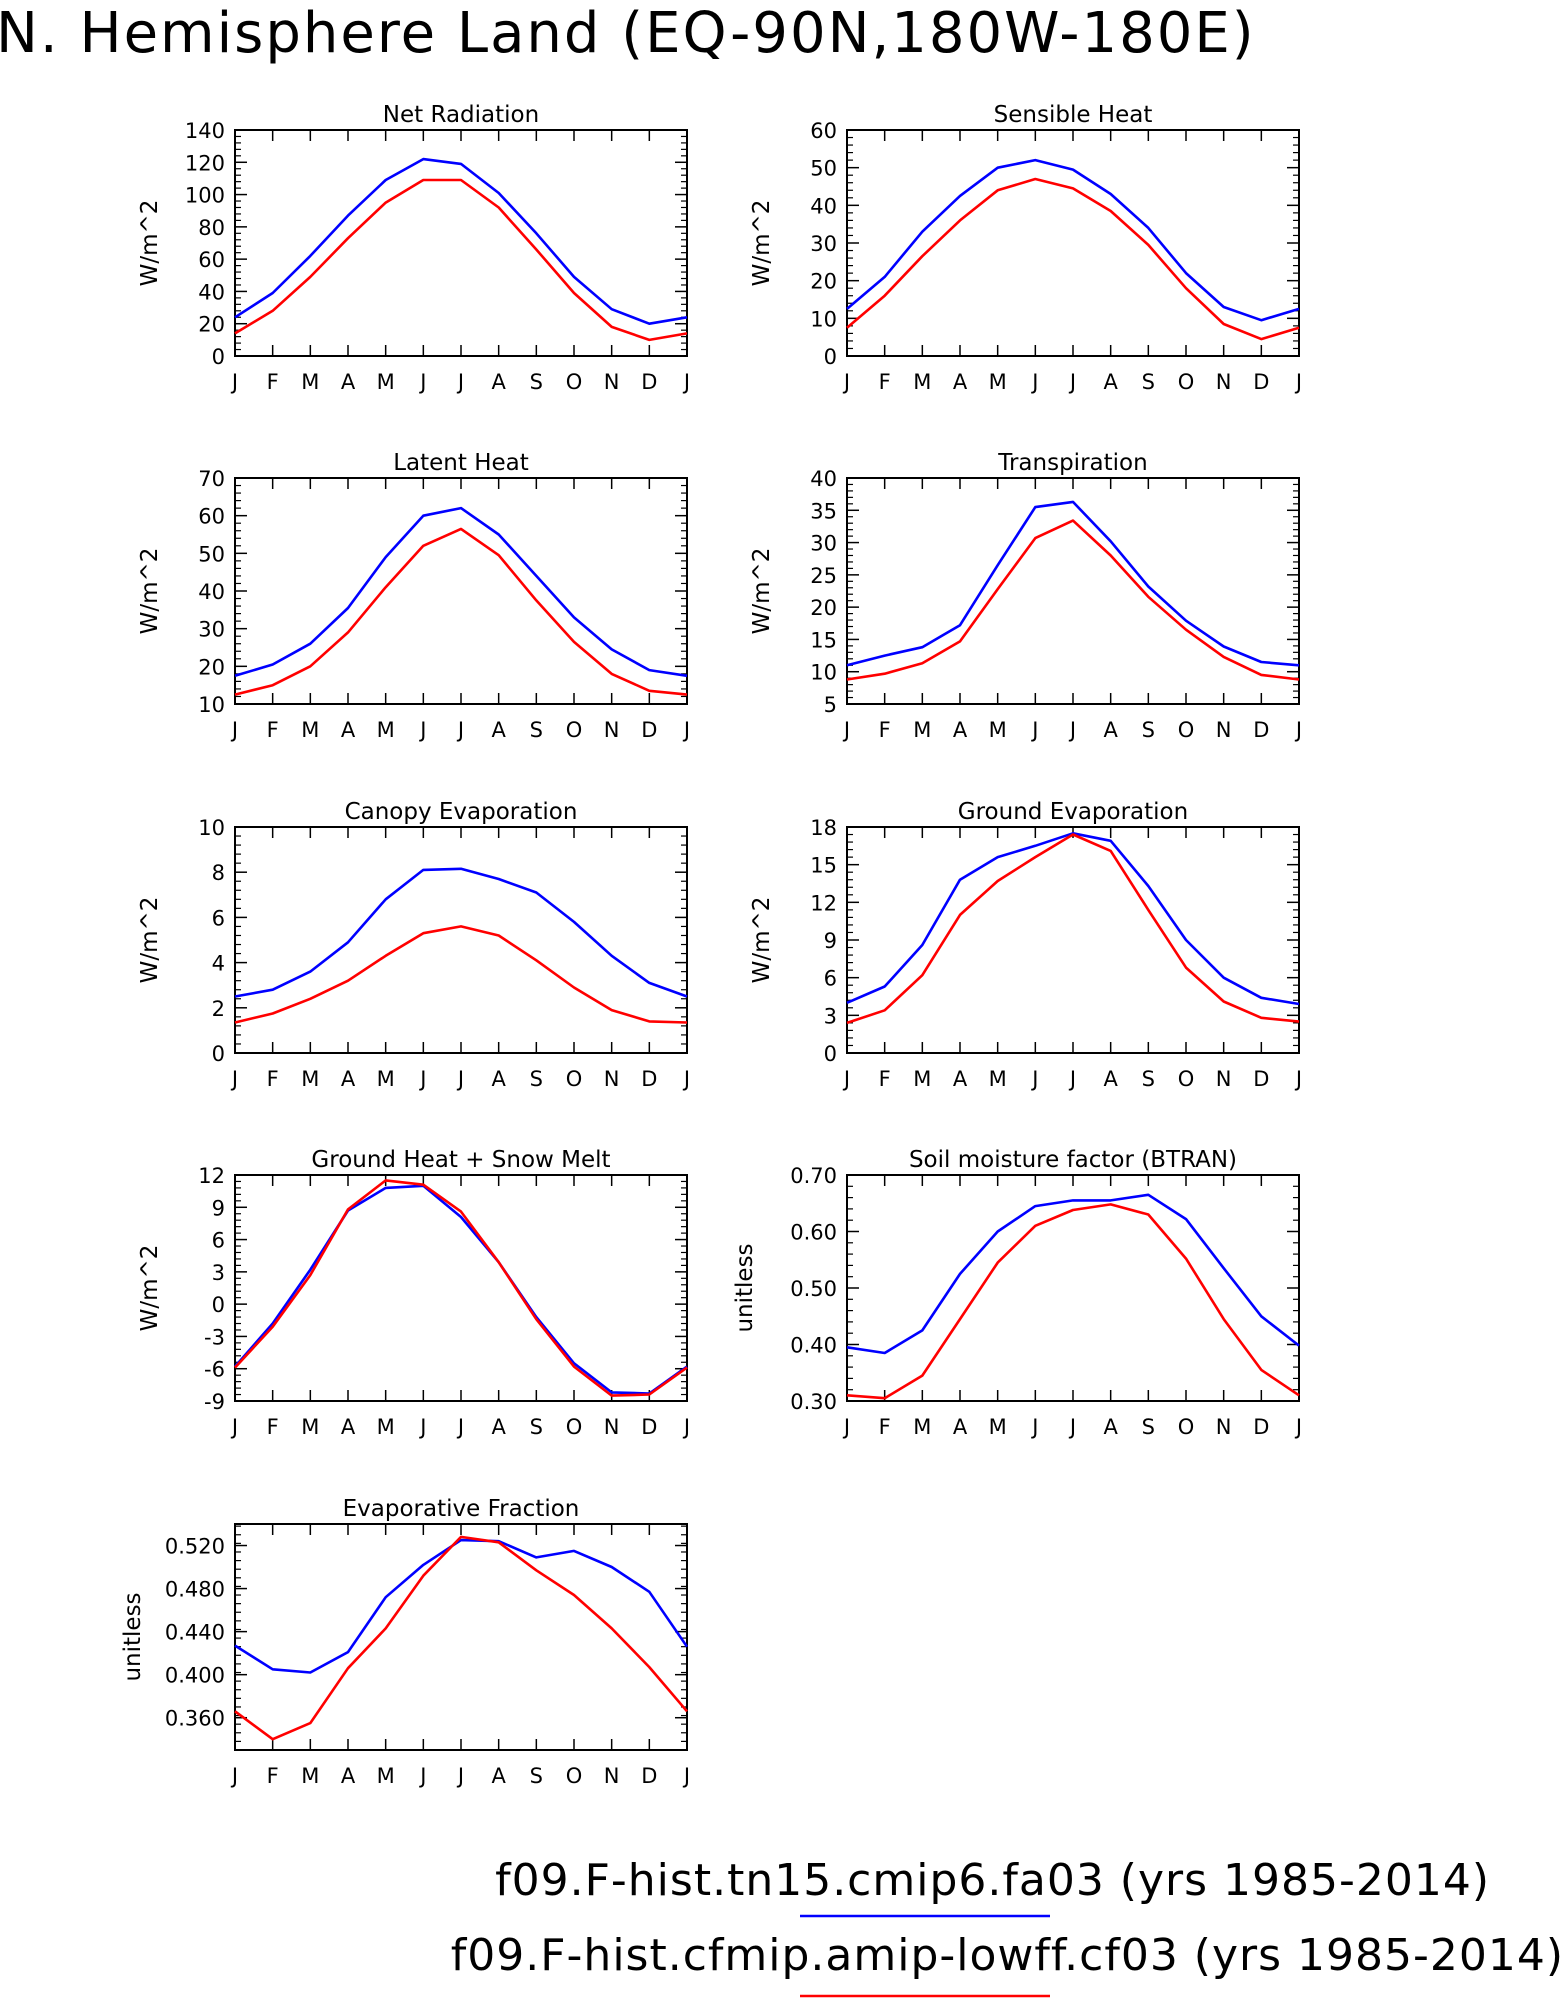  Describe the element at coordinates (813, 1233) in the screenshot. I see `y-tick-label: 0.60` at that location.